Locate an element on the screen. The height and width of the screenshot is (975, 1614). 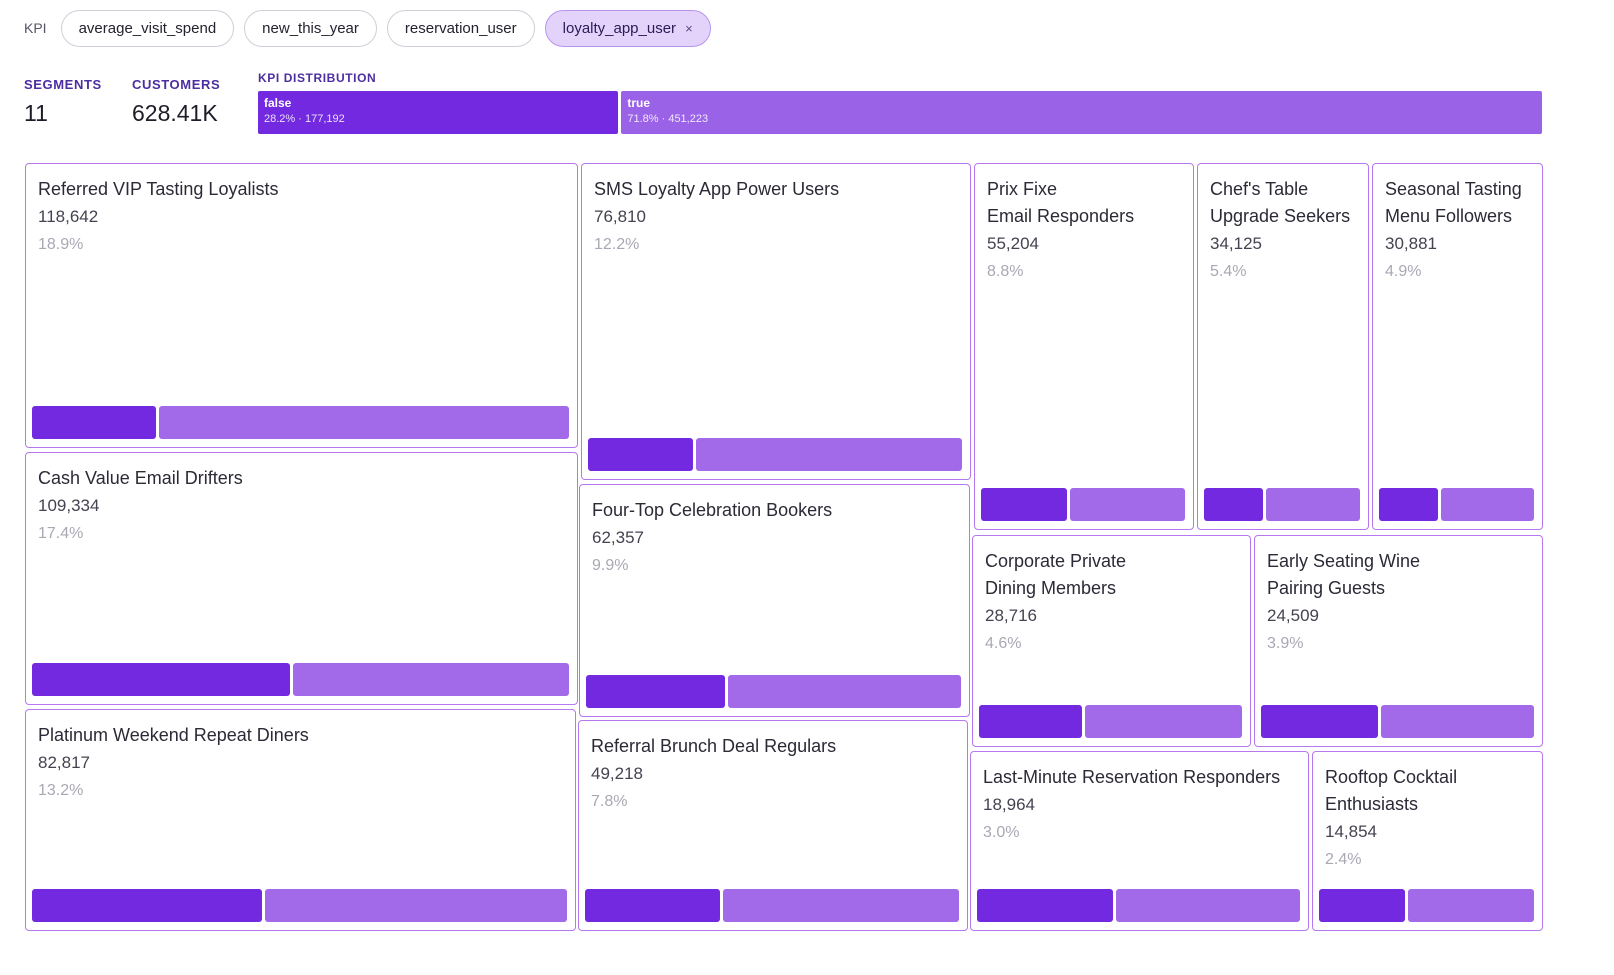
segment-count: 30,881 is located at coordinates (1411, 243).